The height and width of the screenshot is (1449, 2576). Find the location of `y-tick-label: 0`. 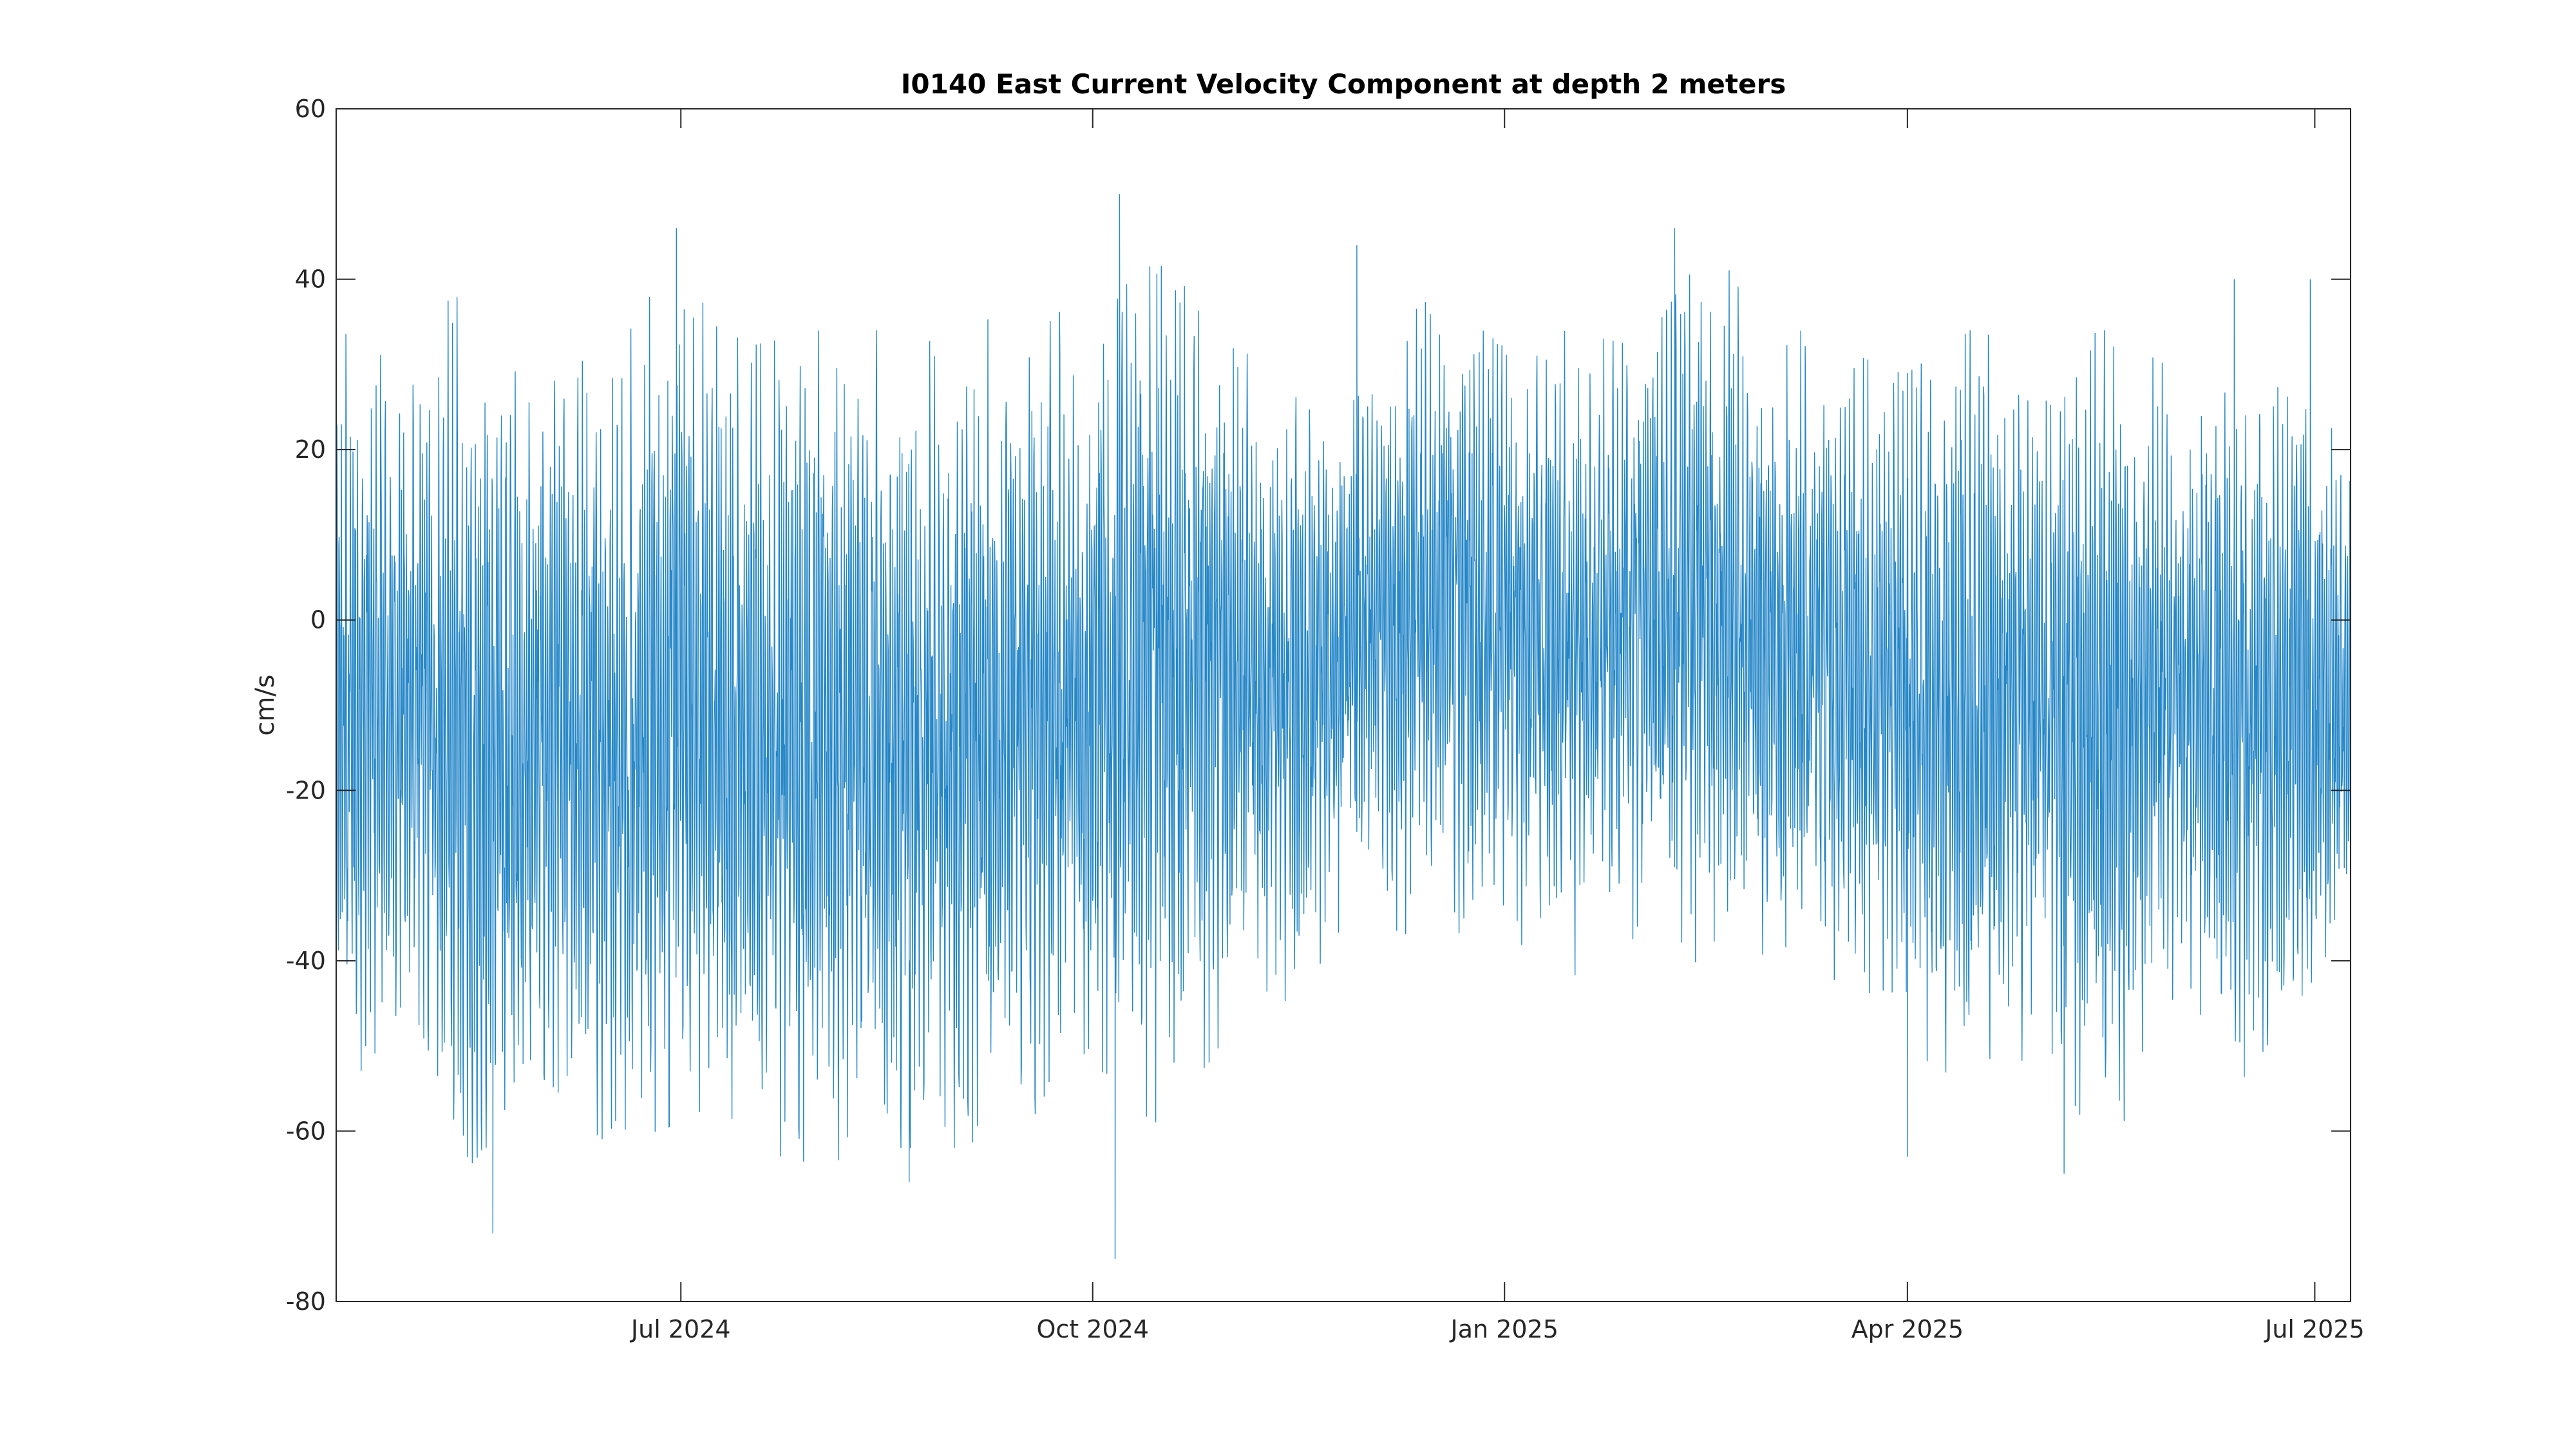

y-tick-label: 0 is located at coordinates (318, 620).